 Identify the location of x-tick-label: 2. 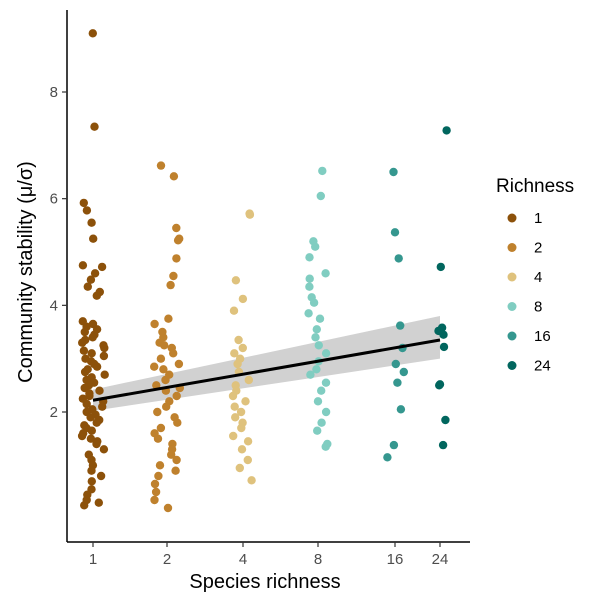
(167, 559).